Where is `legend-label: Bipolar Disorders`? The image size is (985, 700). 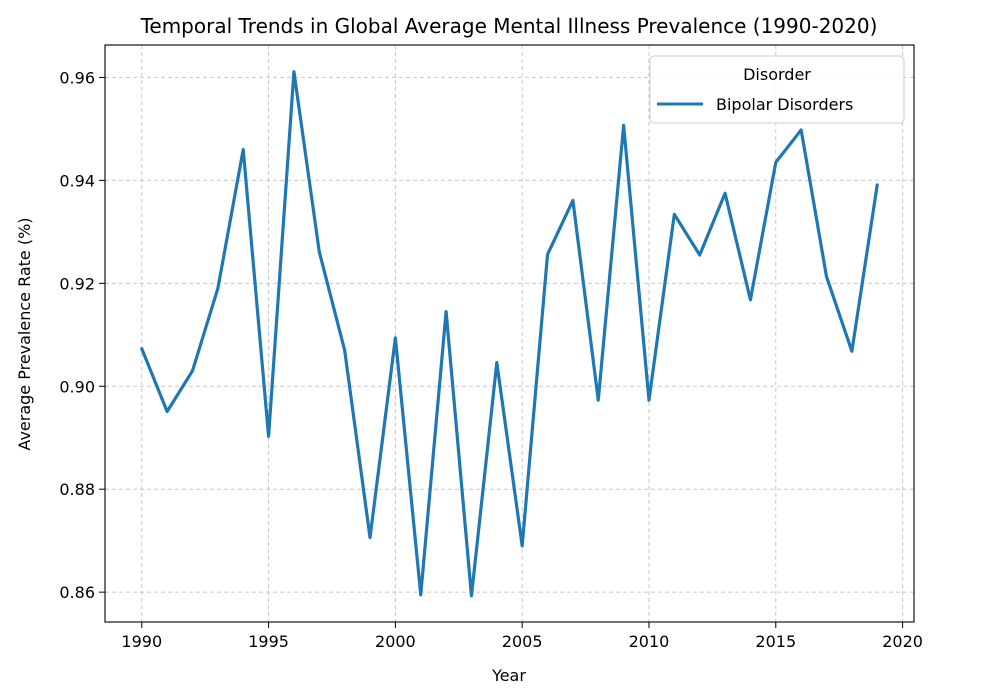 legend-label: Bipolar Disorders is located at coordinates (784, 104).